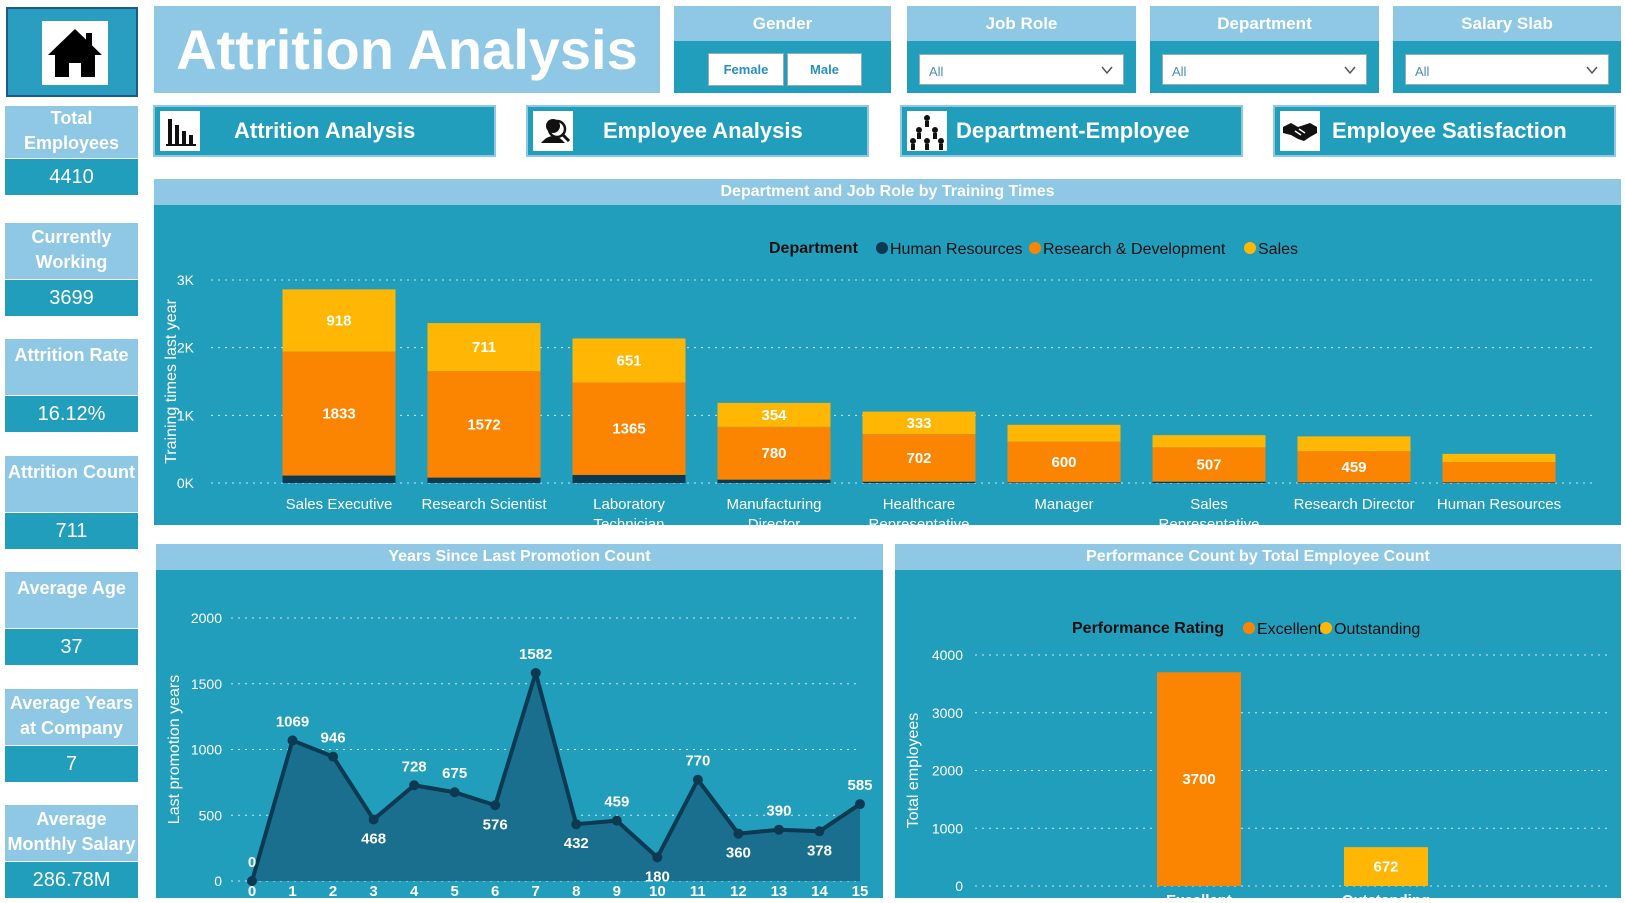 This screenshot has height=903, width=1625. I want to click on data-label: 1069, so click(292, 721).